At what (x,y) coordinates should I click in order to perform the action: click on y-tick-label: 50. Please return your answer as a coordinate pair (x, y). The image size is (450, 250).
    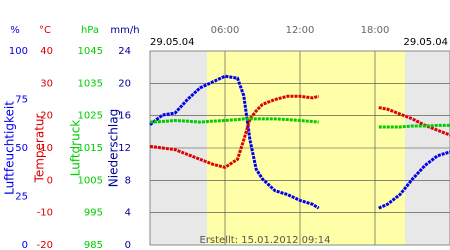
    Looking at the image, I should click on (21, 148).